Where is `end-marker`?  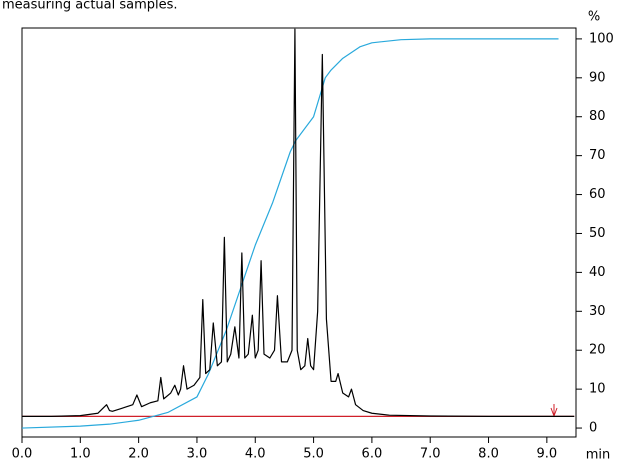
end-marker is located at coordinates (554, 411).